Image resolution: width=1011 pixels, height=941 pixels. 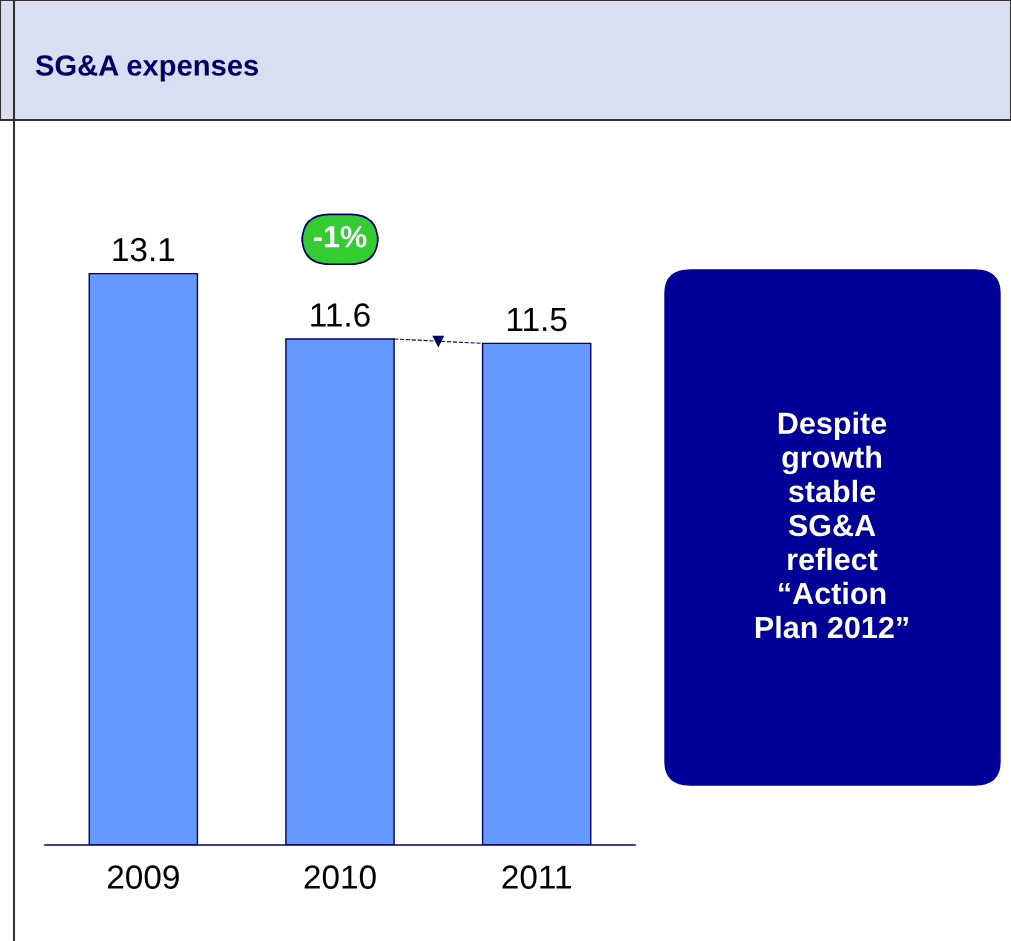 What do you see at coordinates (144, 249) in the screenshot?
I see `data-label: 13.1` at bounding box center [144, 249].